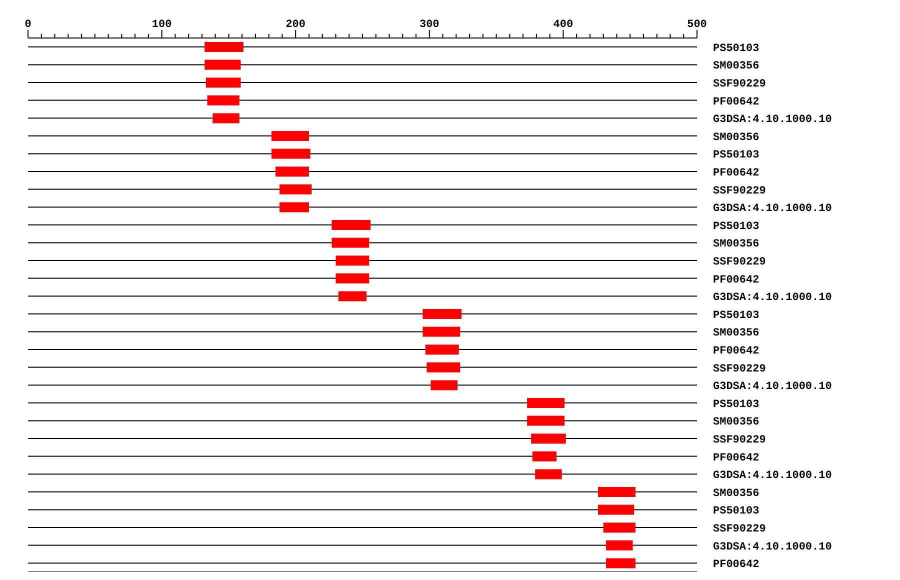 The image size is (900, 580). I want to click on x-tick-label: 200, so click(296, 25).